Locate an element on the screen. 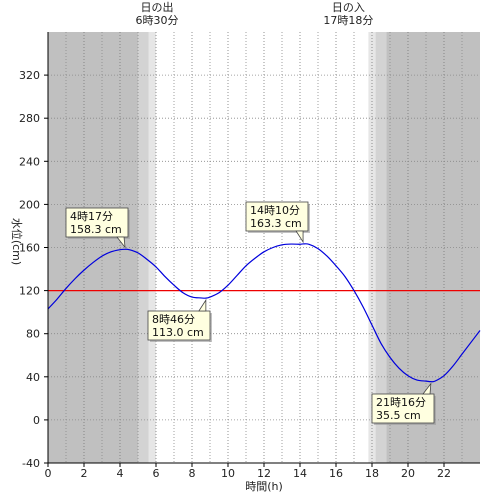 The width and height of the screenshot is (496, 500). x-axis-title: 時間(h) is located at coordinates (264, 486).